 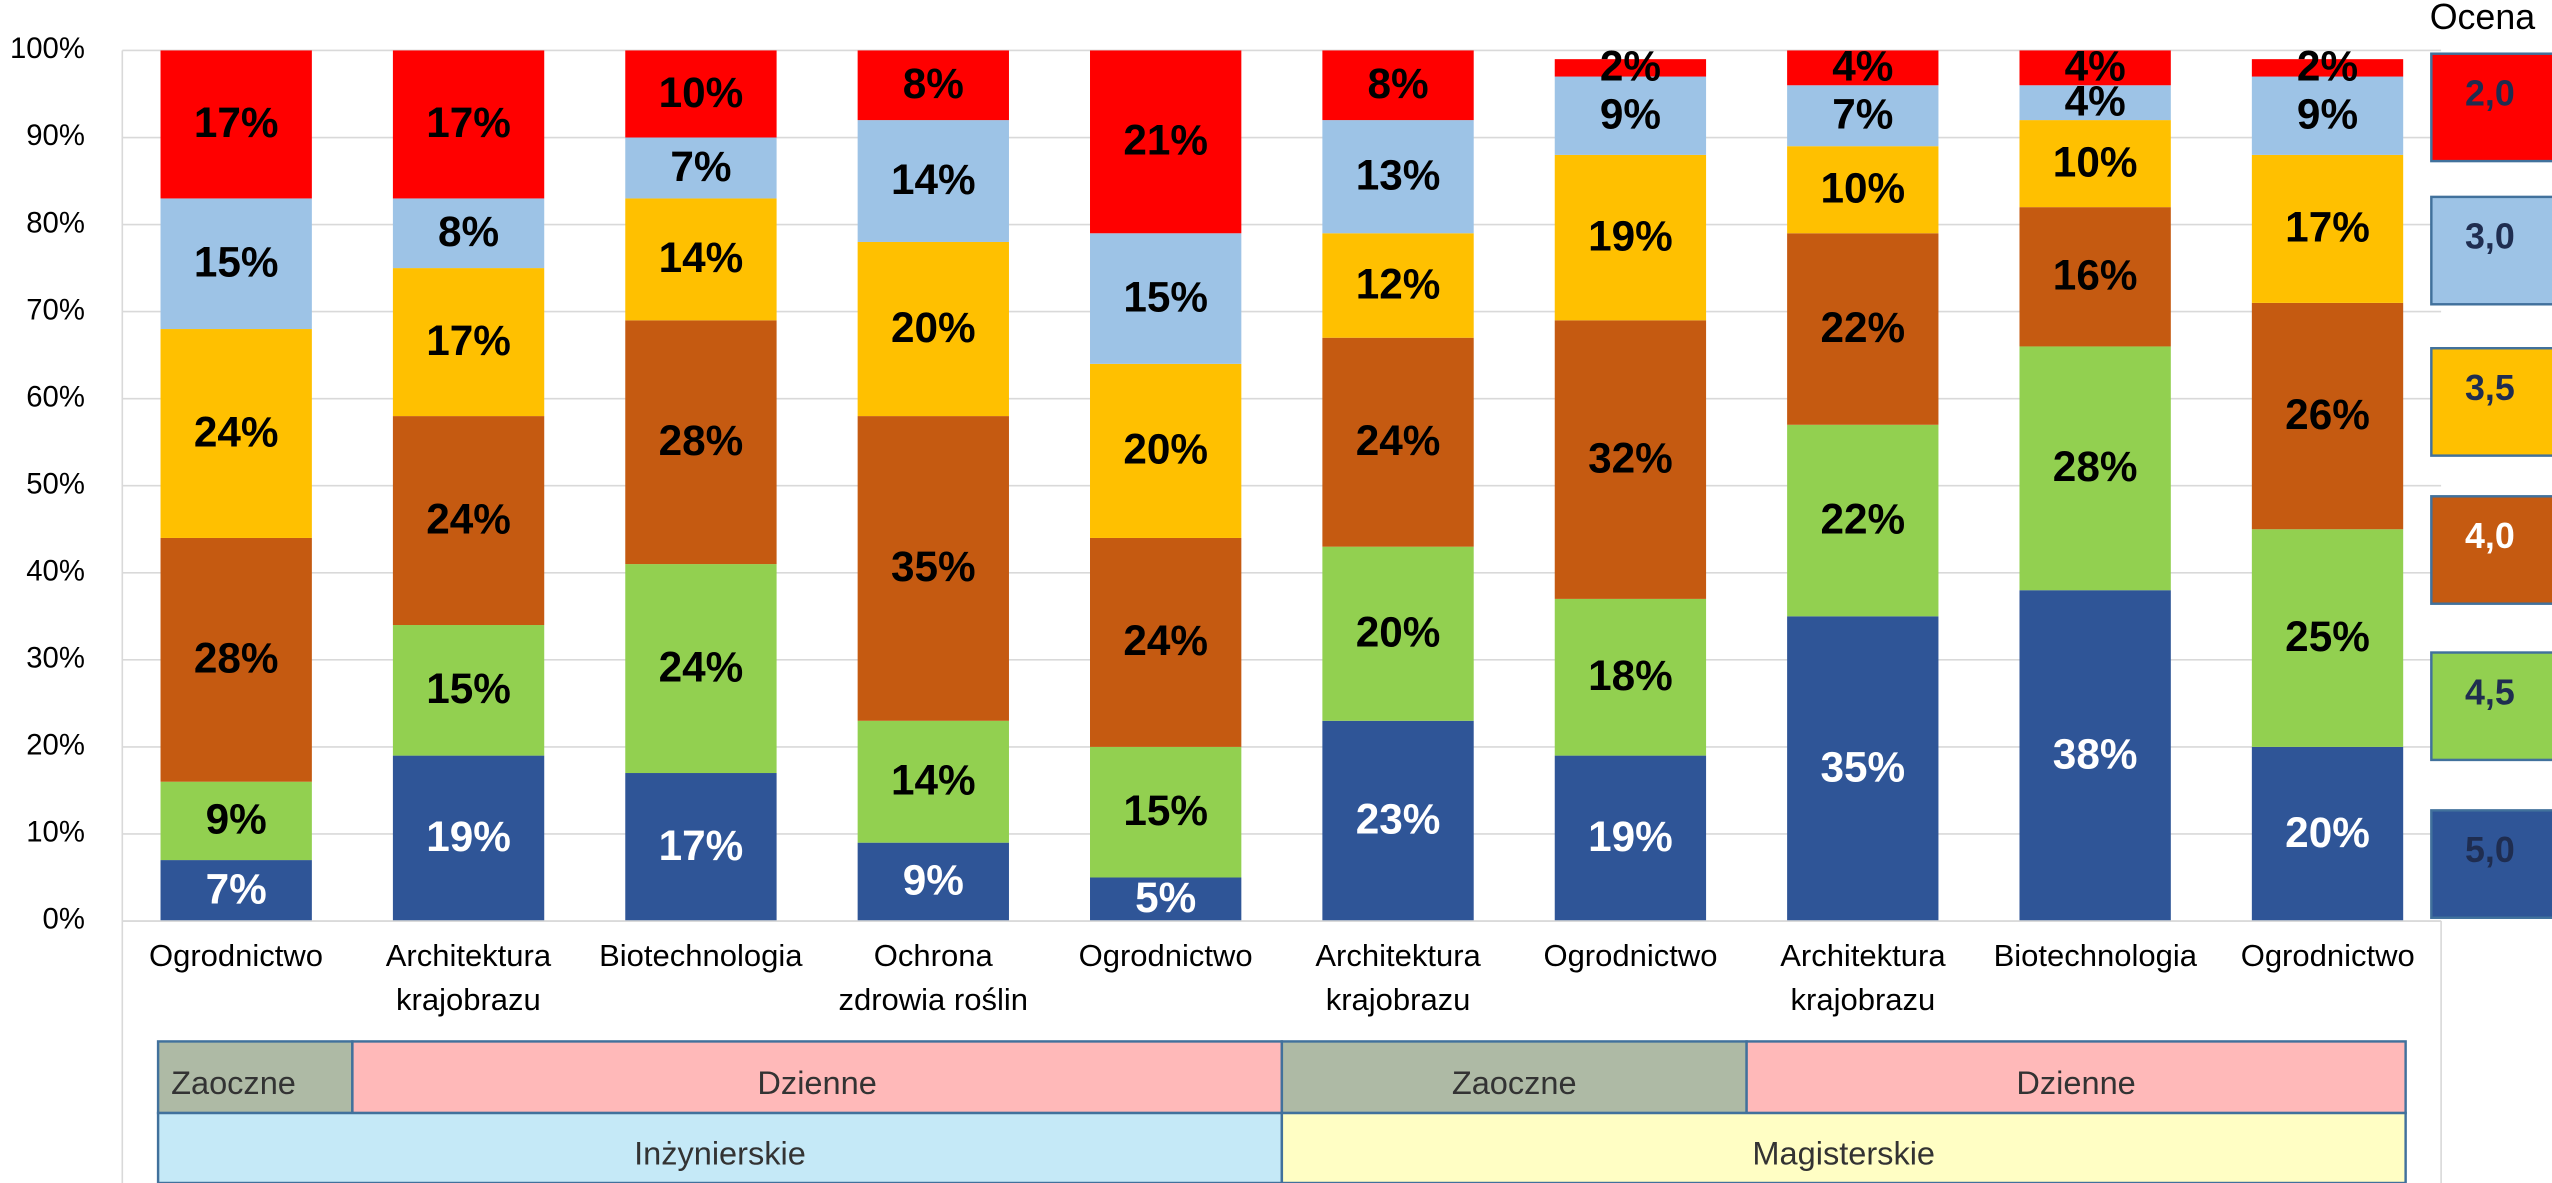 What do you see at coordinates (933, 978) in the screenshot?
I see `x-tick-label: Ochrona zdrowia roślin` at bounding box center [933, 978].